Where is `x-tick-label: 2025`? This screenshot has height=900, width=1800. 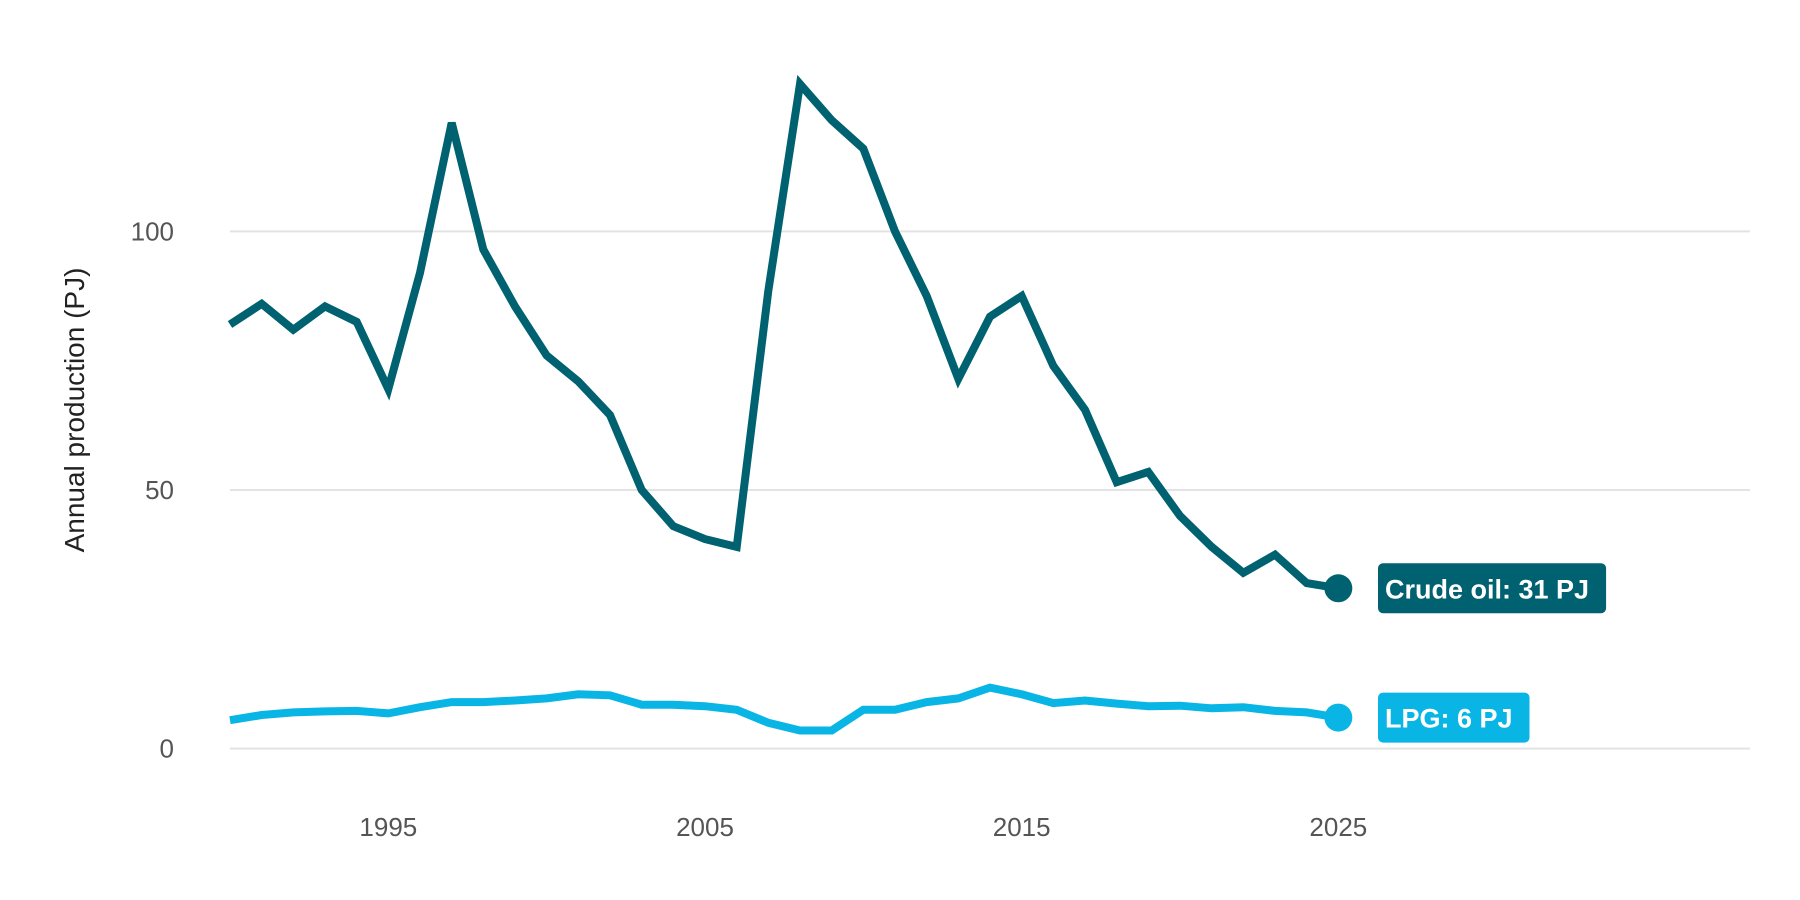
x-tick-label: 2025 is located at coordinates (1338, 827).